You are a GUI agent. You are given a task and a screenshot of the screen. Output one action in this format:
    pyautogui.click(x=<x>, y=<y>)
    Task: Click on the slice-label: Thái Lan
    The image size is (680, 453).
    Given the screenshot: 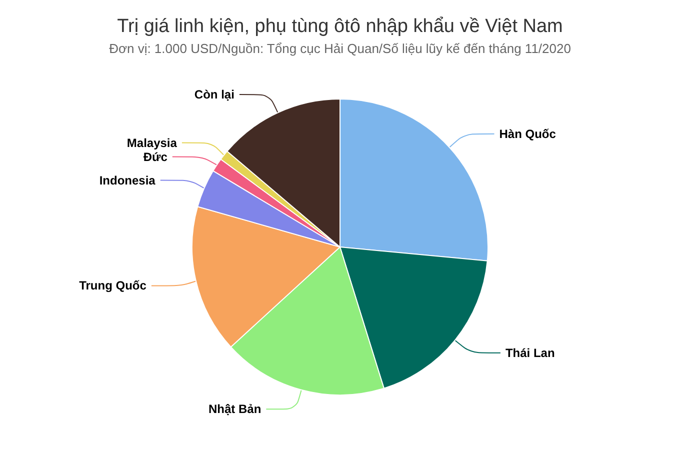 What is the action you would take?
    pyautogui.click(x=530, y=353)
    